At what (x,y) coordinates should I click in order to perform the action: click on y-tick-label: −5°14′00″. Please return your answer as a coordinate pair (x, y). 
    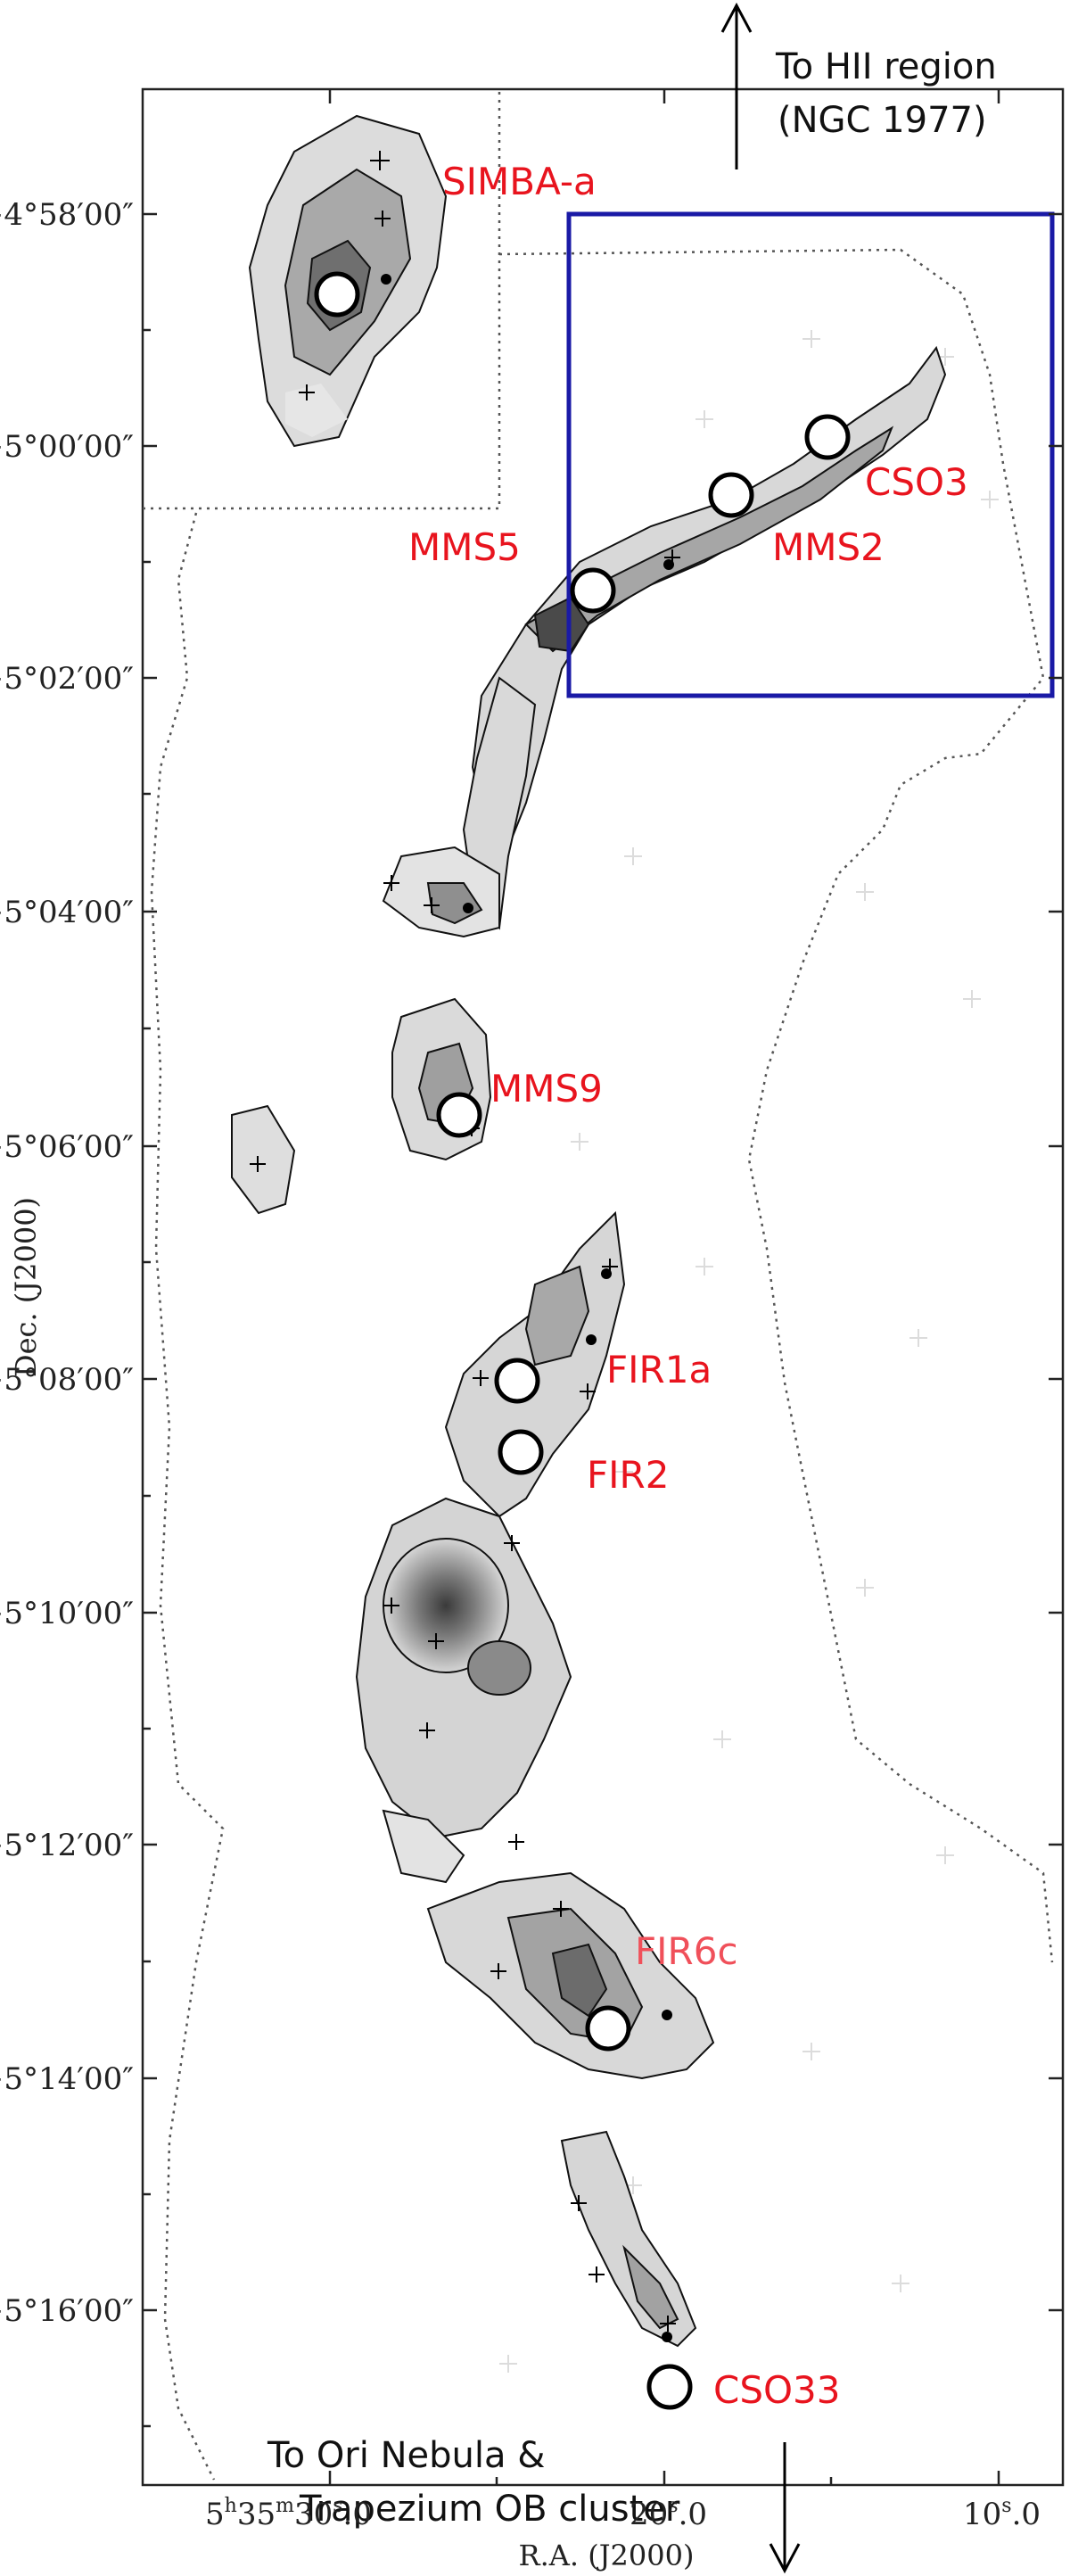
    Looking at the image, I should click on (67, 2079).